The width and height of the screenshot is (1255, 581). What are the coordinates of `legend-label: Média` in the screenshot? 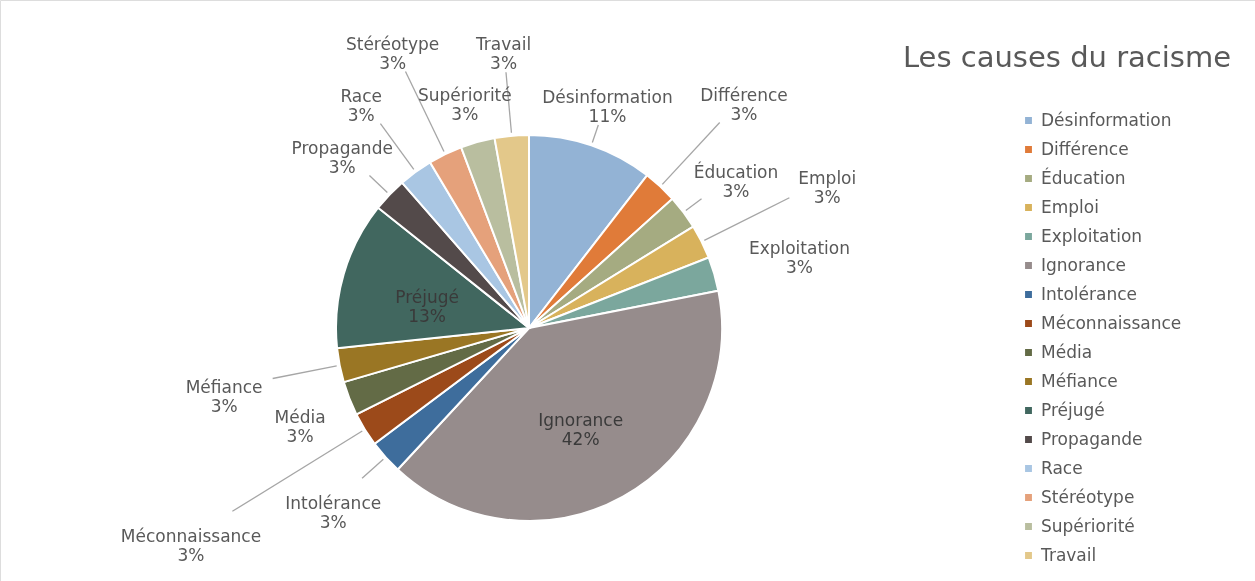 It's located at (1067, 351).